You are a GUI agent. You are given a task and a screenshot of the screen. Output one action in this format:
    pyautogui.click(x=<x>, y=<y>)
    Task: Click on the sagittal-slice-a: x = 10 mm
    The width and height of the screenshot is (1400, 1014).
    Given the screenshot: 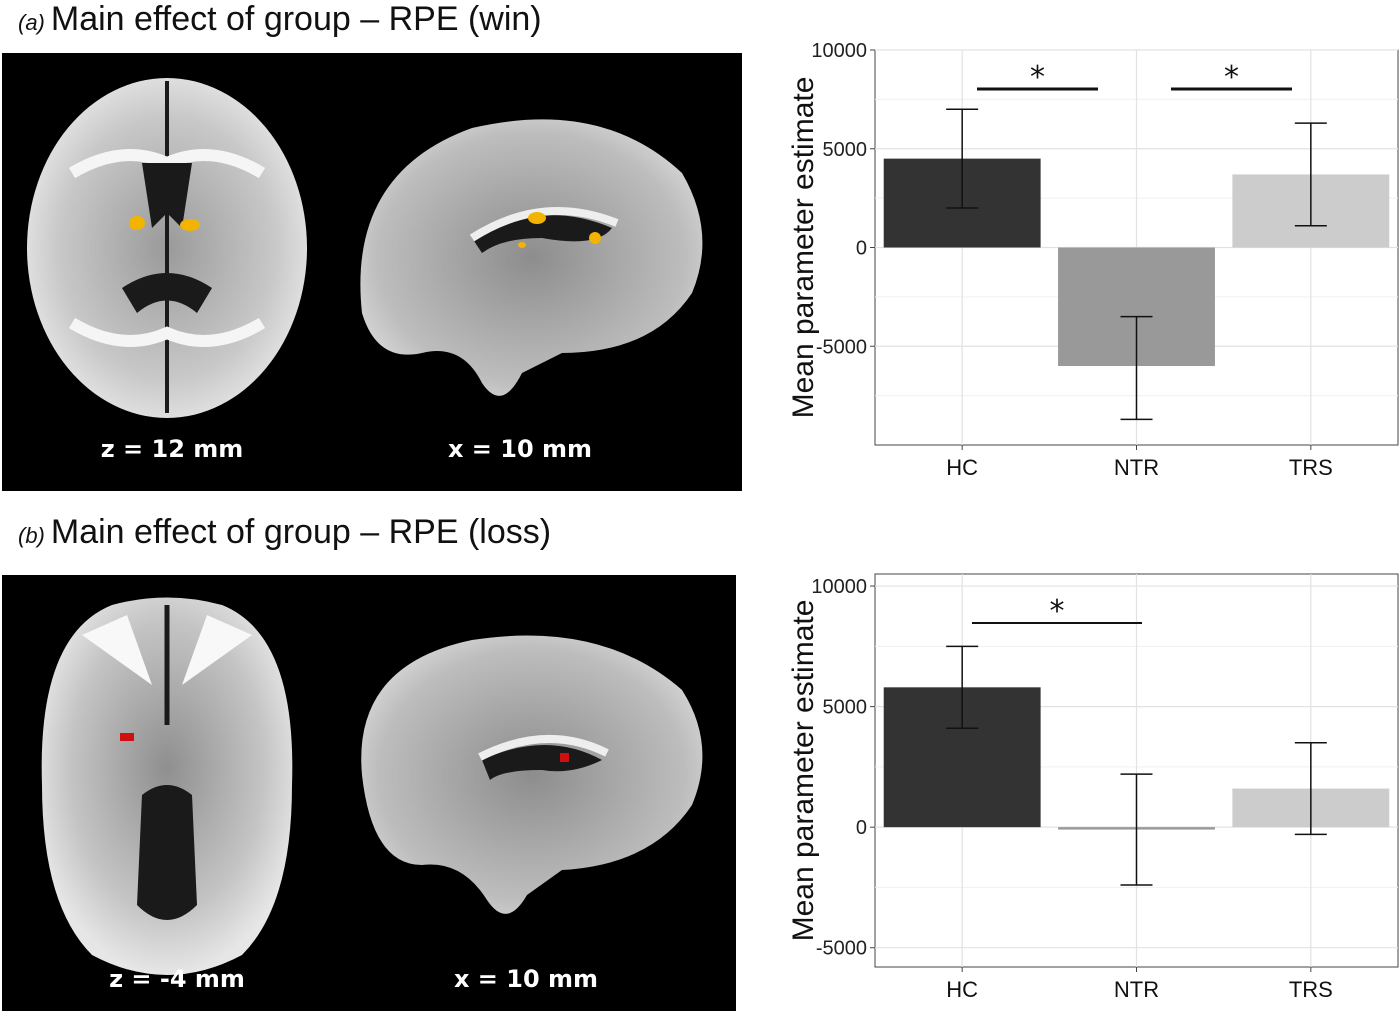 What is the action you would take?
    pyautogui.click(x=531, y=291)
    